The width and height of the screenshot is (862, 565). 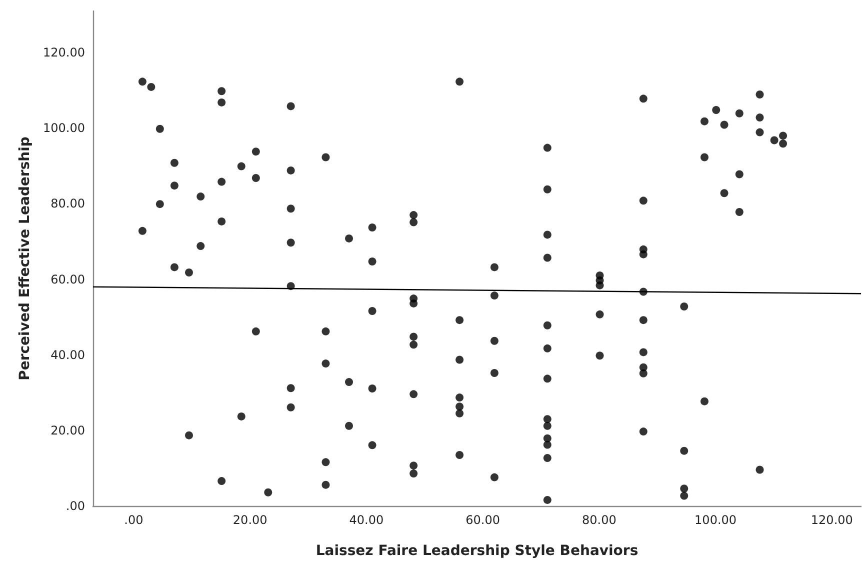 What do you see at coordinates (134, 520) in the screenshot?
I see `x-tick-label: .00` at bounding box center [134, 520].